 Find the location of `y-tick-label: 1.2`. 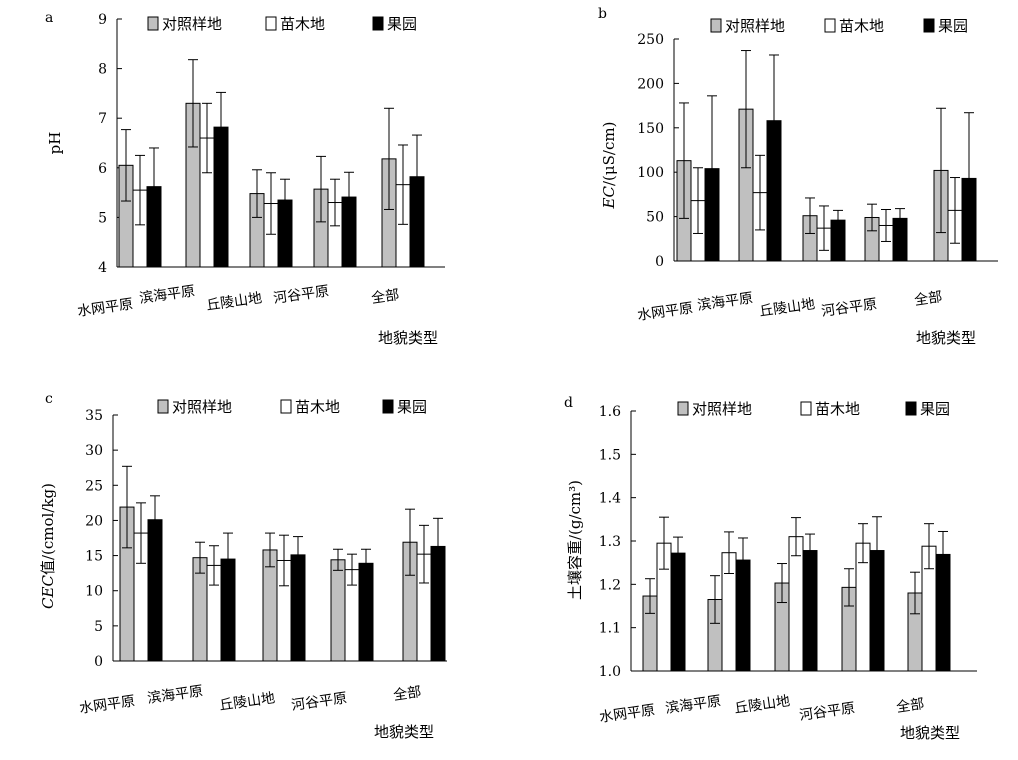

y-tick-label: 1.2 is located at coordinates (610, 585).